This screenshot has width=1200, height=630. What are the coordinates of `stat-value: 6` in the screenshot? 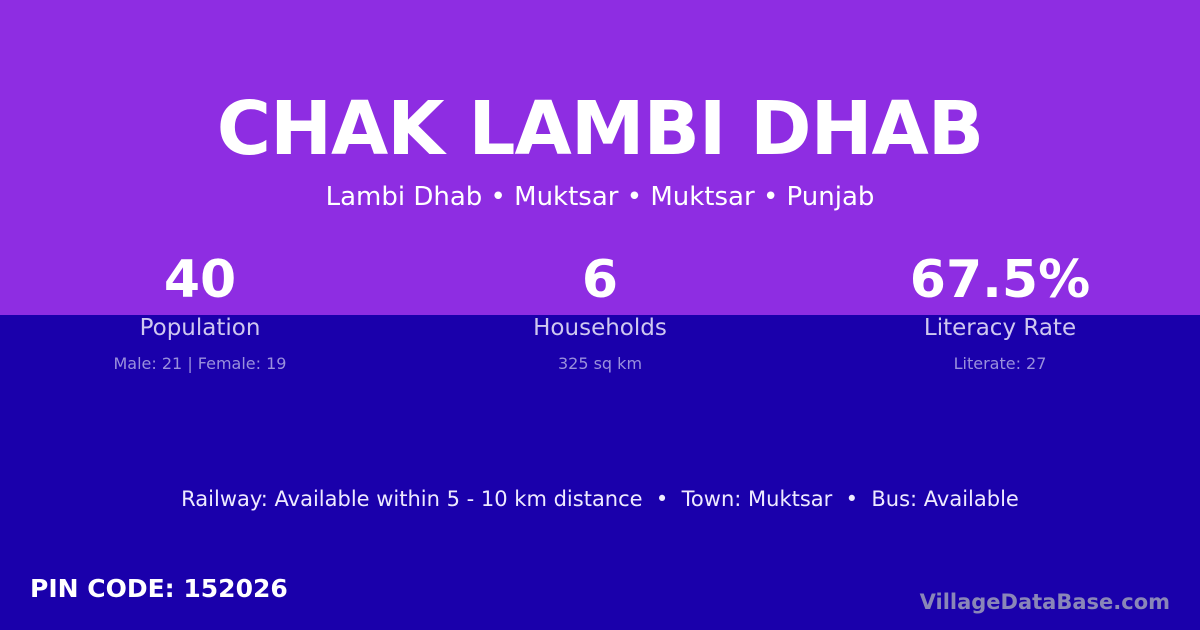 It's located at (600, 280).